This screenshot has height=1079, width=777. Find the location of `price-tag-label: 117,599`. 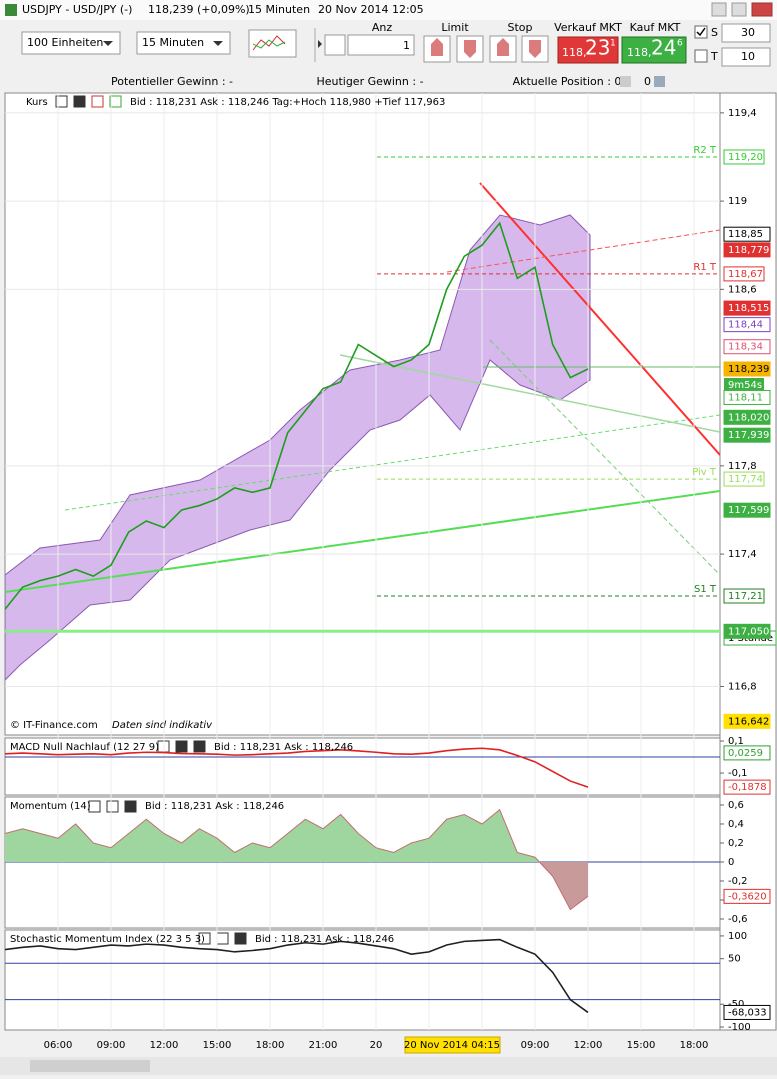

price-tag-label: 117,599 is located at coordinates (748, 510).